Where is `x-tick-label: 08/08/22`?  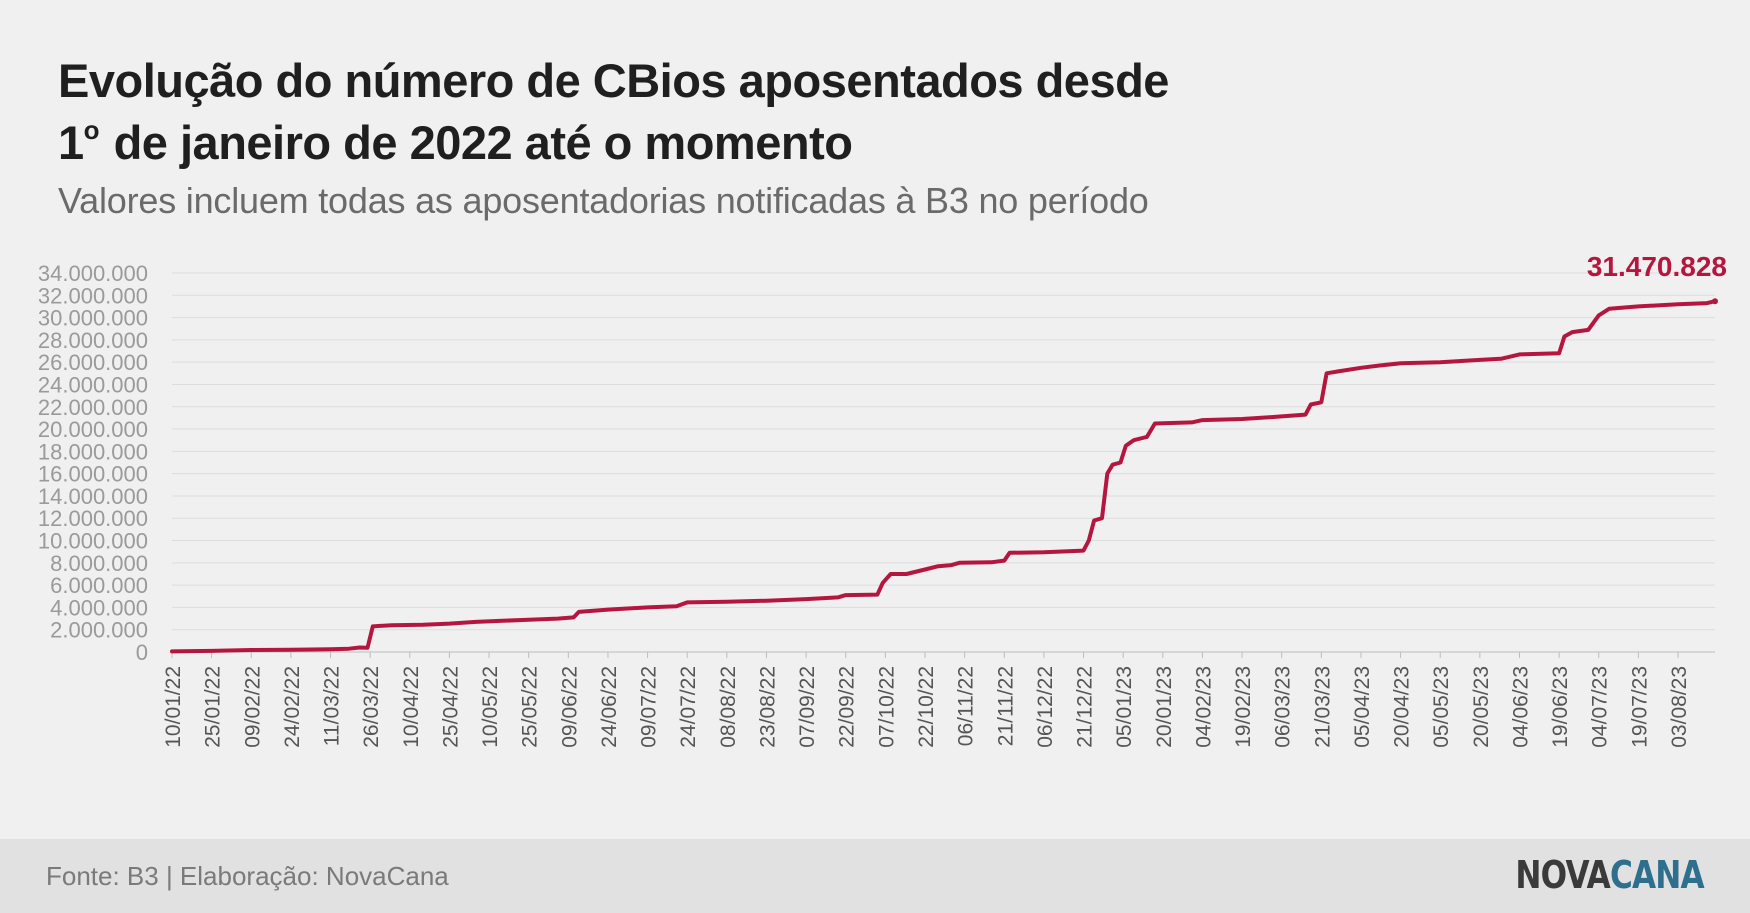
x-tick-label: 08/08/22 is located at coordinates (728, 707).